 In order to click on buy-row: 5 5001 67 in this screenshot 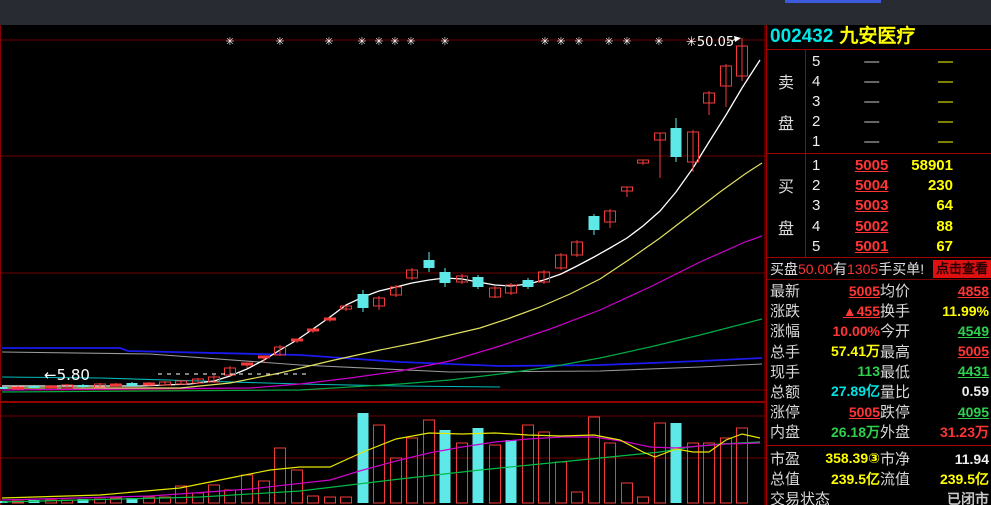, I will do `click(898, 246)`.